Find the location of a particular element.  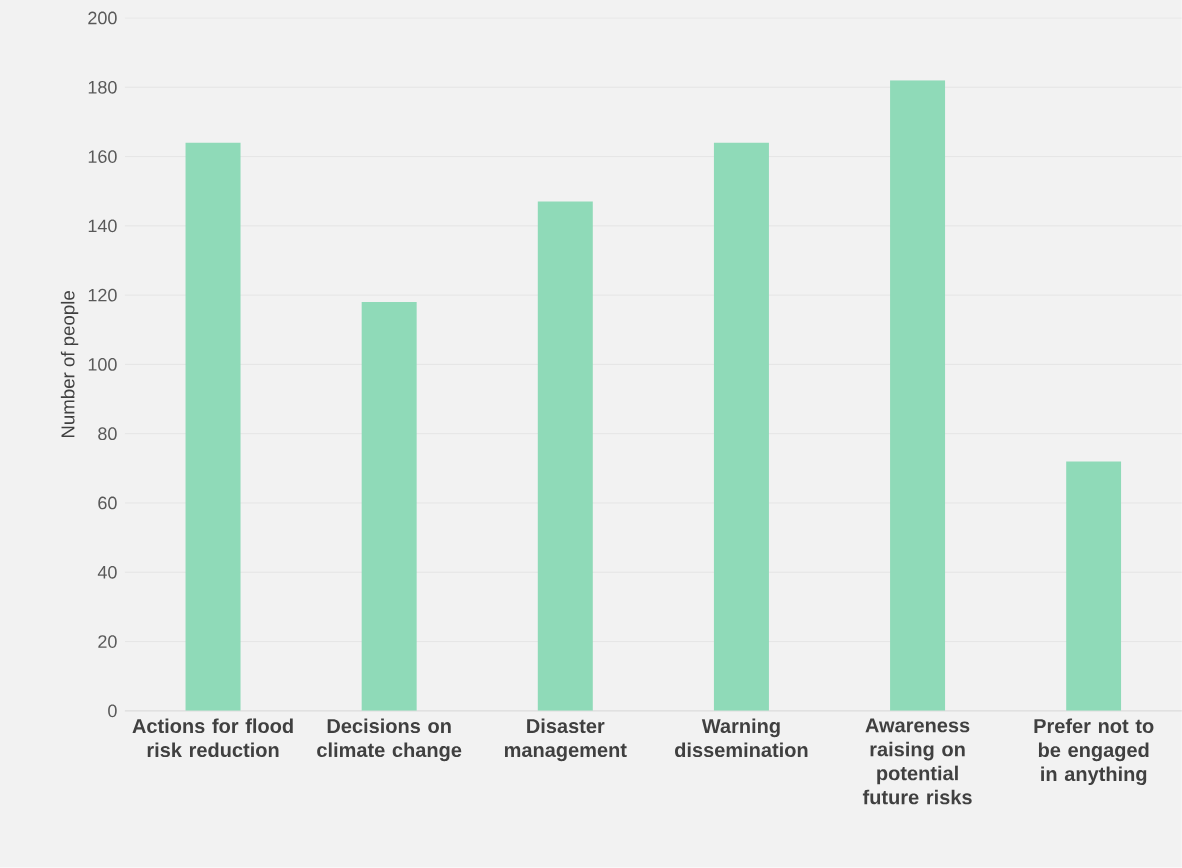

y-tick-label: 140 is located at coordinates (102, 226).